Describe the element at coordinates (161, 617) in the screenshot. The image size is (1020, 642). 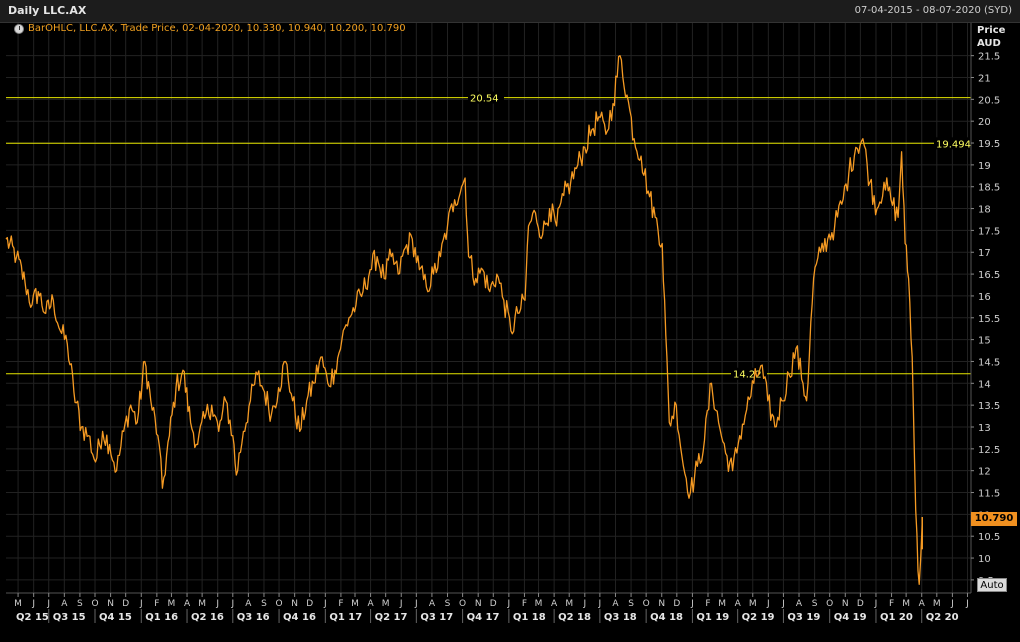
I see `quarter-label: Q1 16` at that location.